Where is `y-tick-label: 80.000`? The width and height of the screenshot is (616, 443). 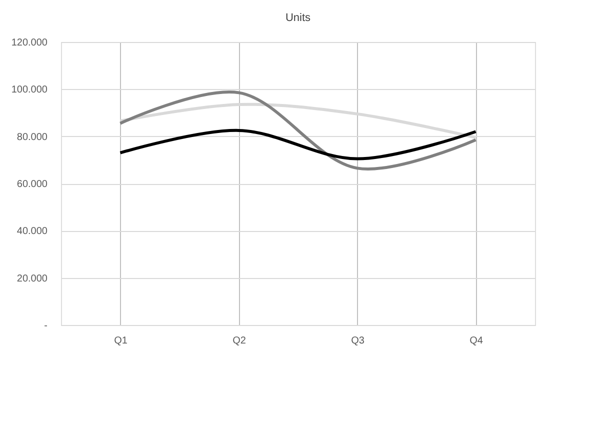 y-tick-label: 80.000 is located at coordinates (32, 137).